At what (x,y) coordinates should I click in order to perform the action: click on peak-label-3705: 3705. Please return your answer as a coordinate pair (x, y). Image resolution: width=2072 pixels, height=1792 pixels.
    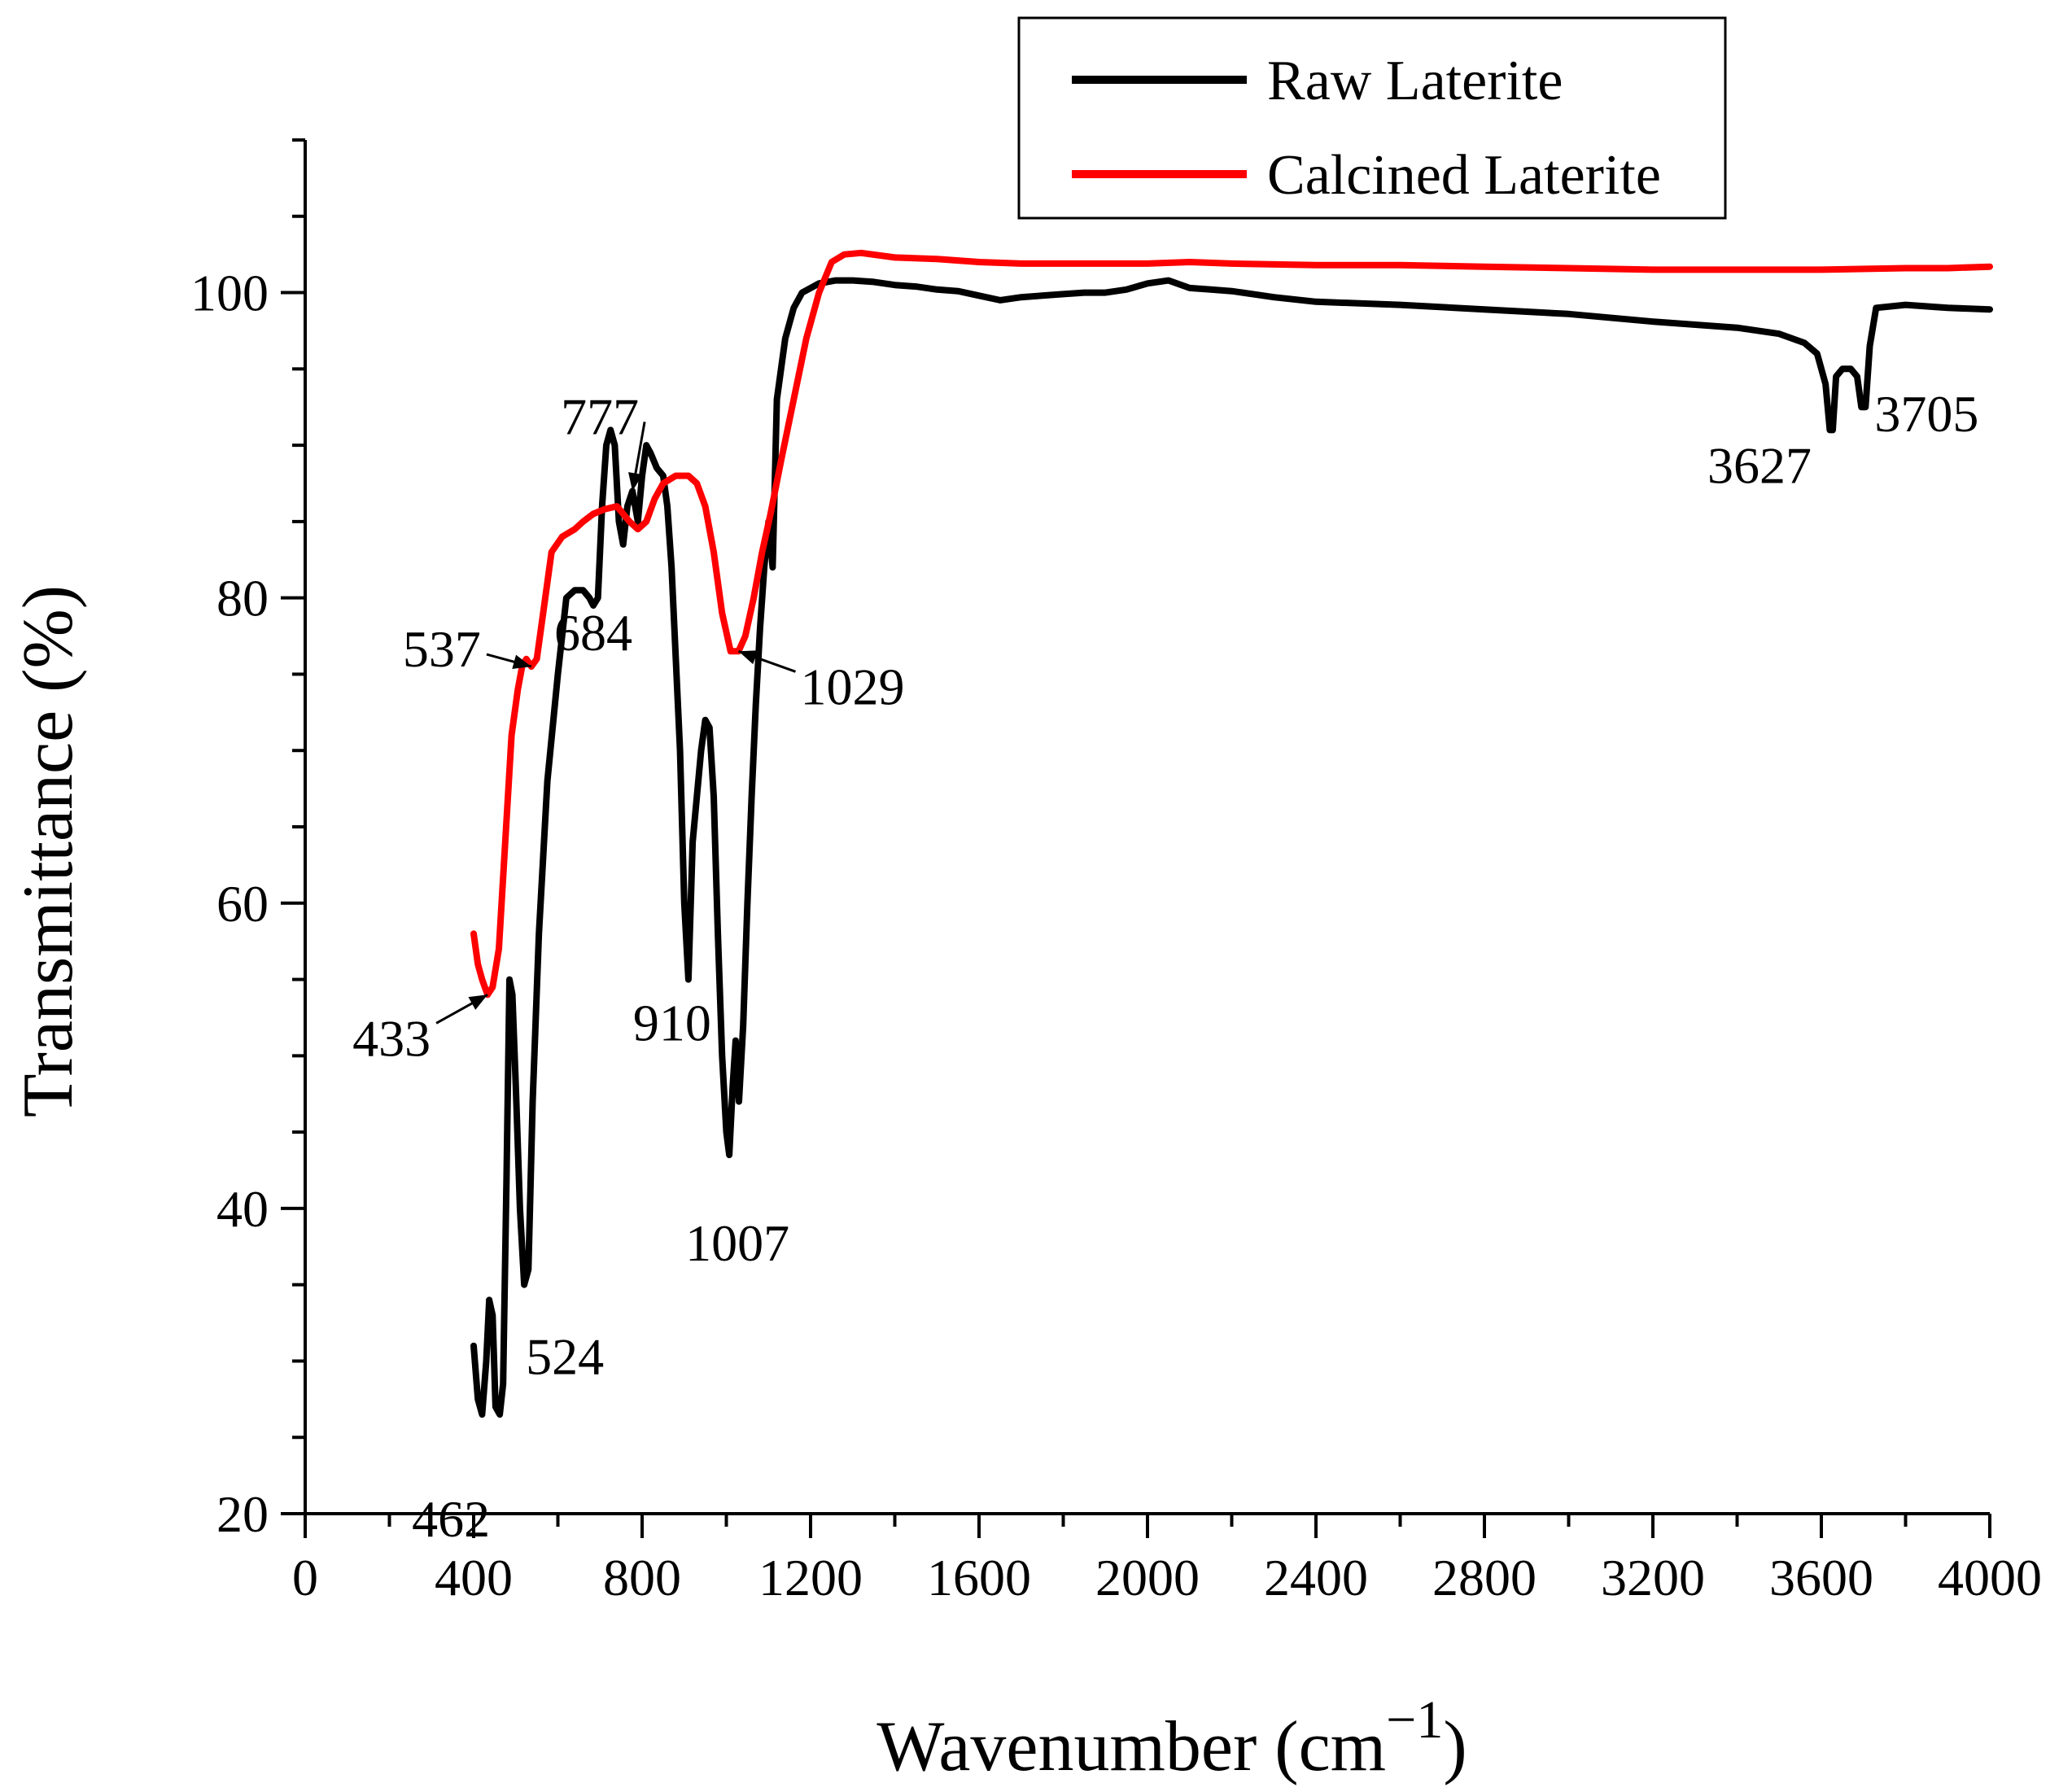
    Looking at the image, I should click on (1926, 414).